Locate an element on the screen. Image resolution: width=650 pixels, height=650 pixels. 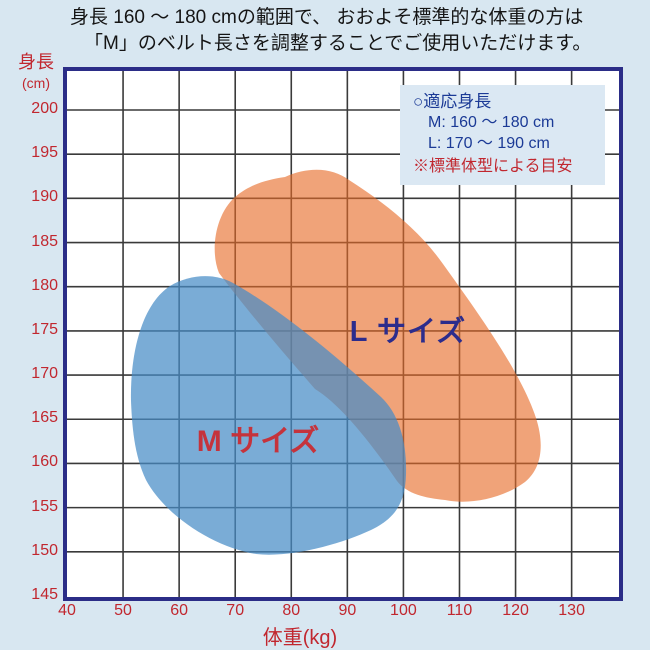
x-tick-label: 120 is located at coordinates (515, 610).